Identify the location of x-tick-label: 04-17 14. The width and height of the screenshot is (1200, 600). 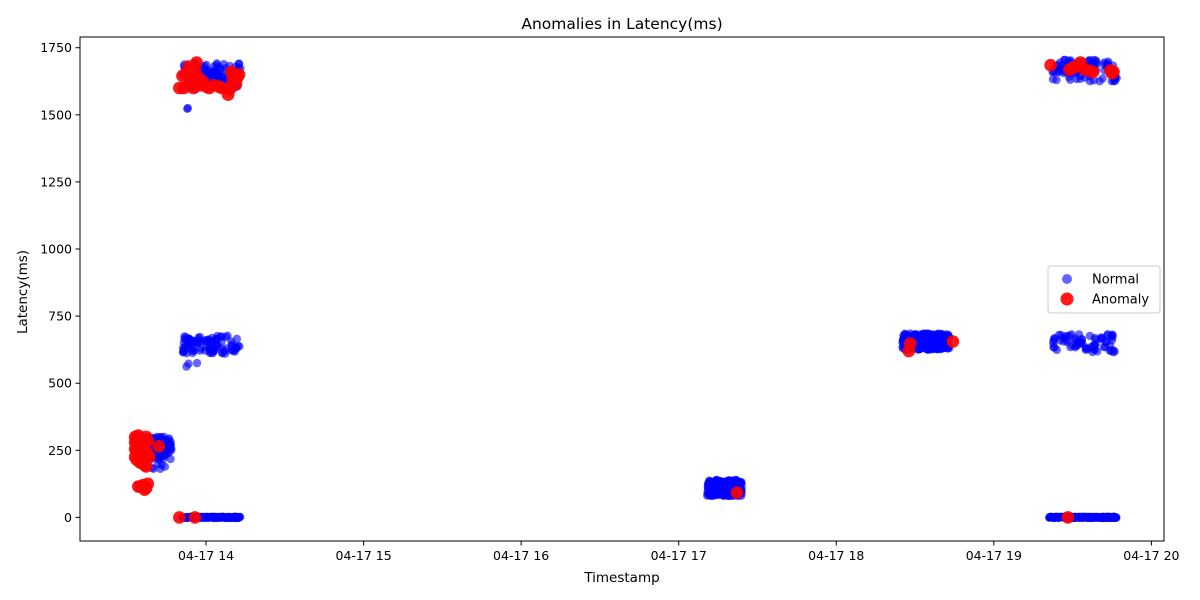
(206, 555).